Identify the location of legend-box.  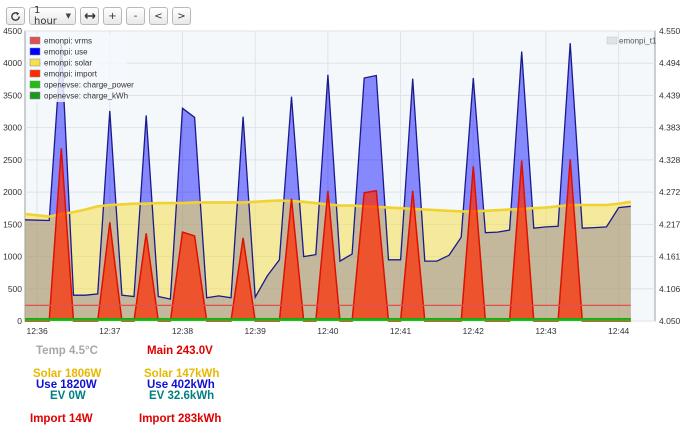
(77, 68).